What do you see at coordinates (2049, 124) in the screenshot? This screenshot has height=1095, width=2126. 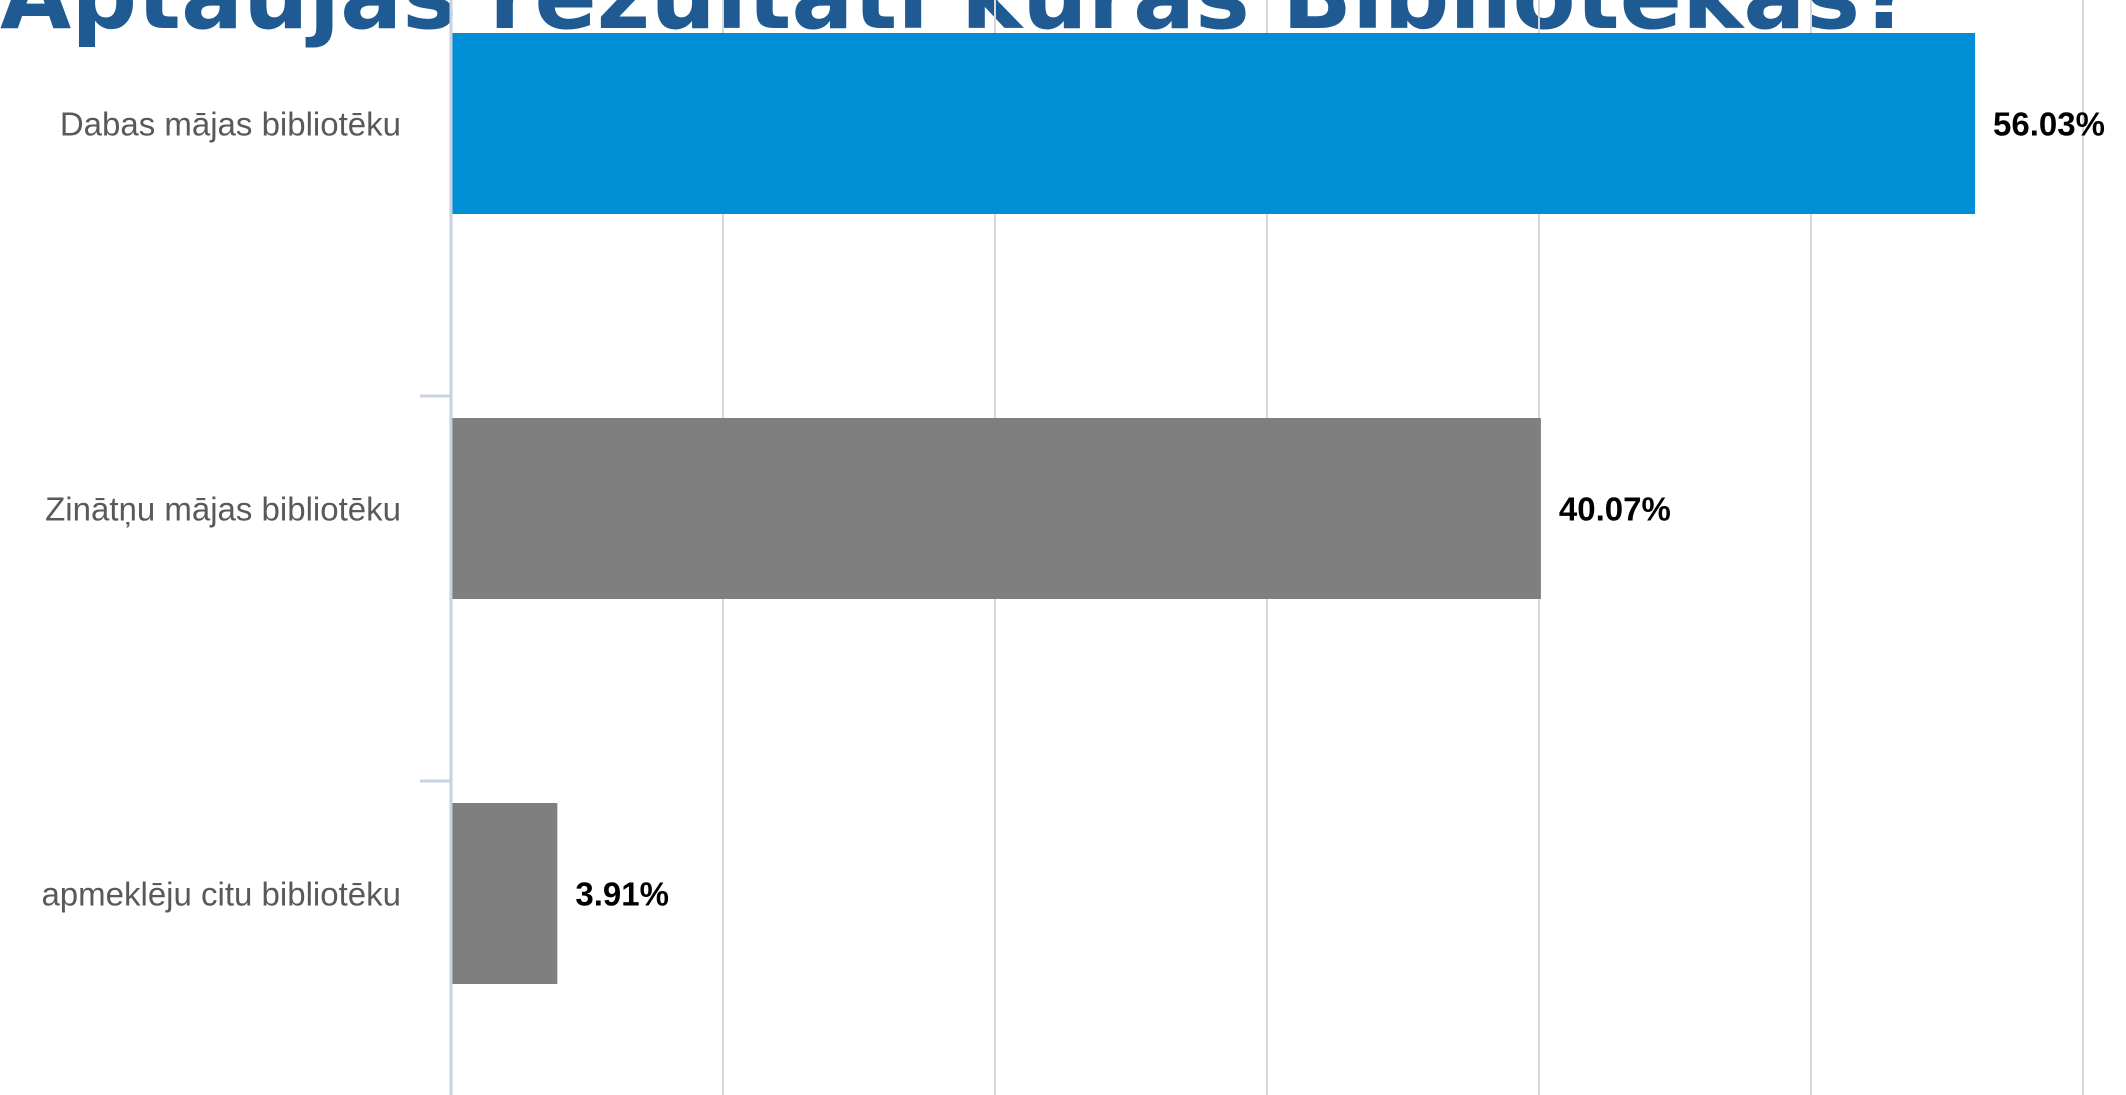 I see `value-label-1: 56.03%` at bounding box center [2049, 124].